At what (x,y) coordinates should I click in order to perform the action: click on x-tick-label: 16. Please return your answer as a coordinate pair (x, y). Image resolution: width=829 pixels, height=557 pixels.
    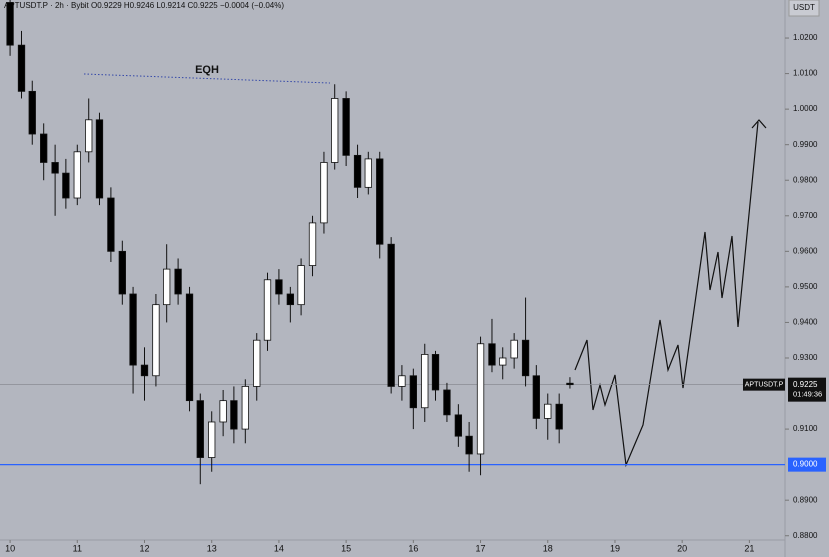
    Looking at the image, I should click on (413, 548).